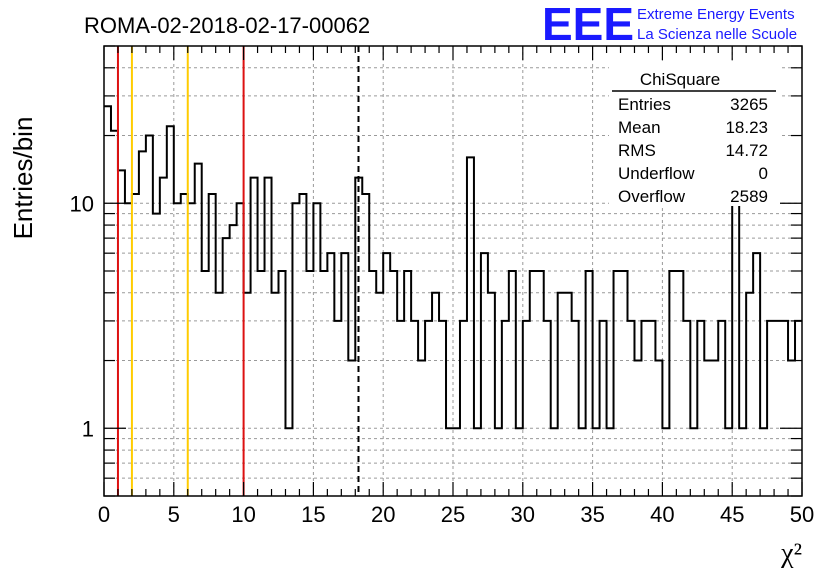 Image resolution: width=836 pixels, height=572 pixels. Describe the element at coordinates (104, 514) in the screenshot. I see `x-tick-label: 0` at that location.